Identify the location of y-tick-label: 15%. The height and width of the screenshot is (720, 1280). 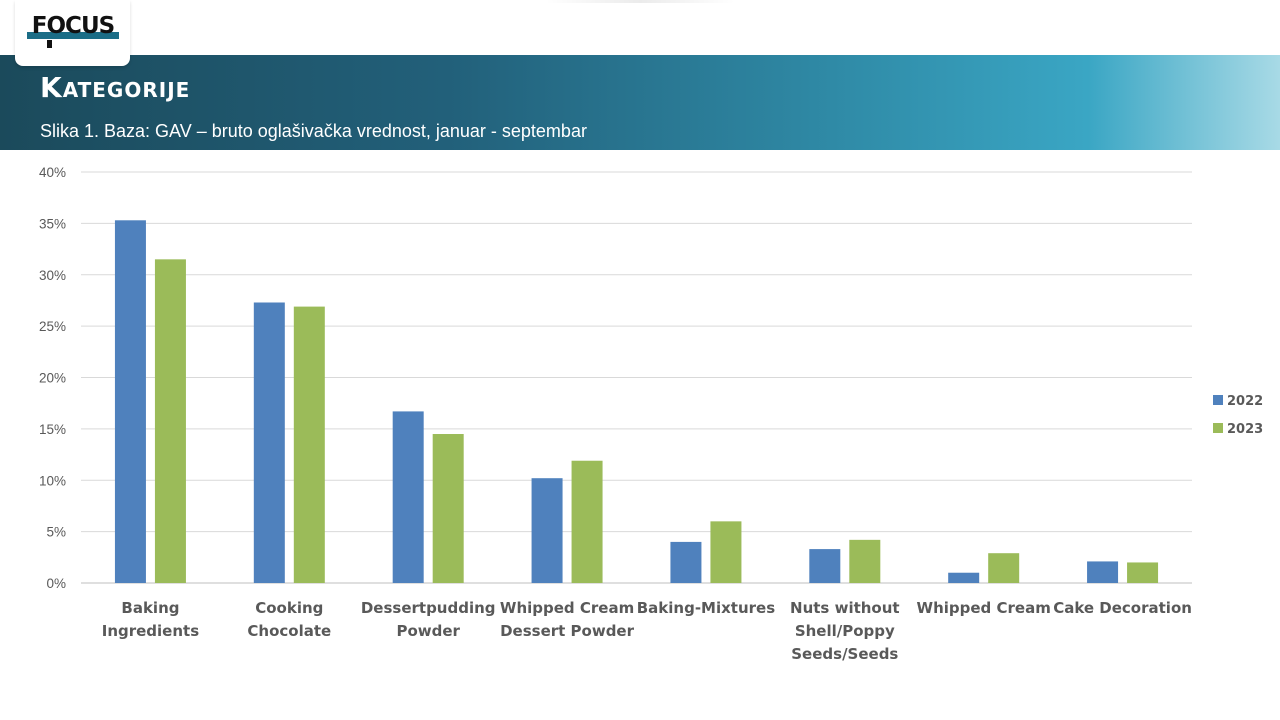
(52, 429).